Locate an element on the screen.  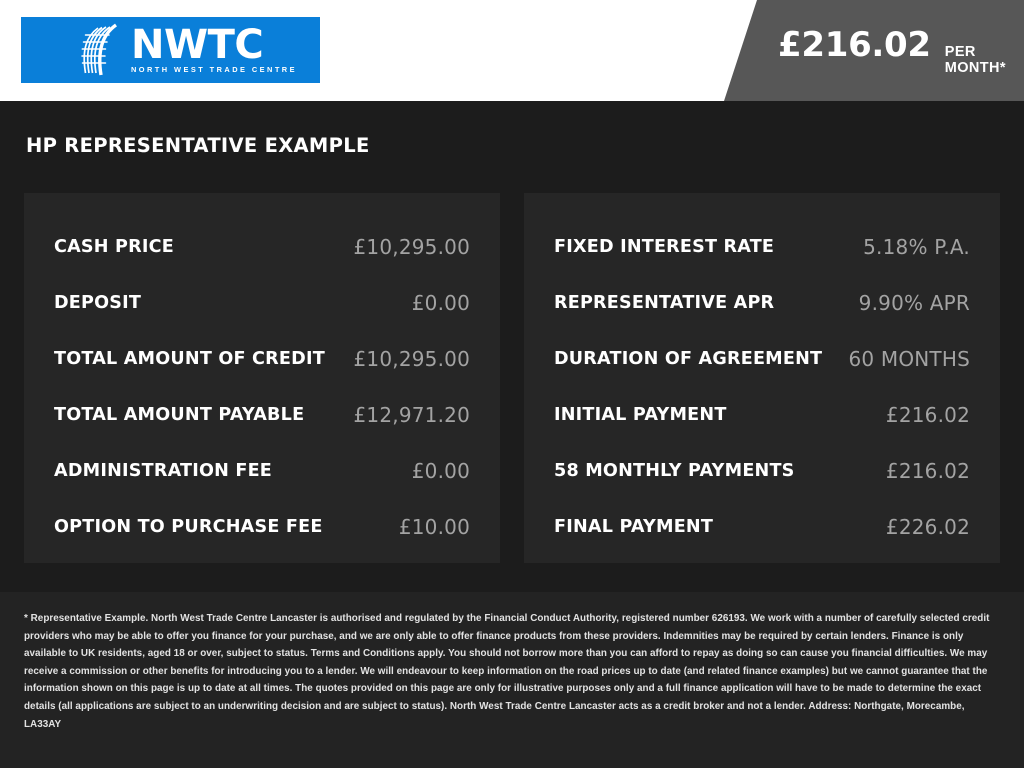
table-row: DURATION OF AGREEMENT 60 MONTHS is located at coordinates (762, 359).